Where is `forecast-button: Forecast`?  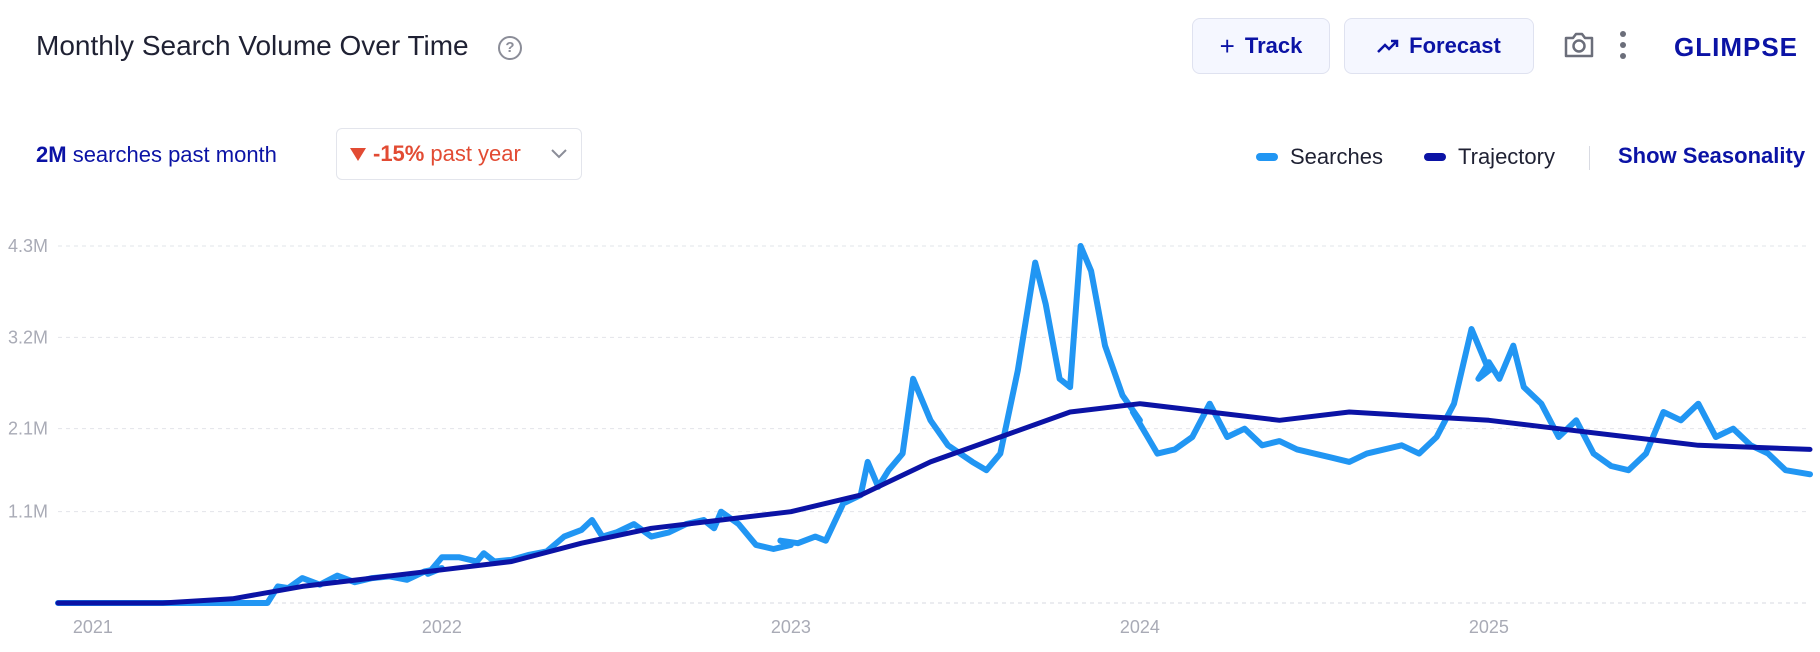 forecast-button: Forecast is located at coordinates (1439, 46).